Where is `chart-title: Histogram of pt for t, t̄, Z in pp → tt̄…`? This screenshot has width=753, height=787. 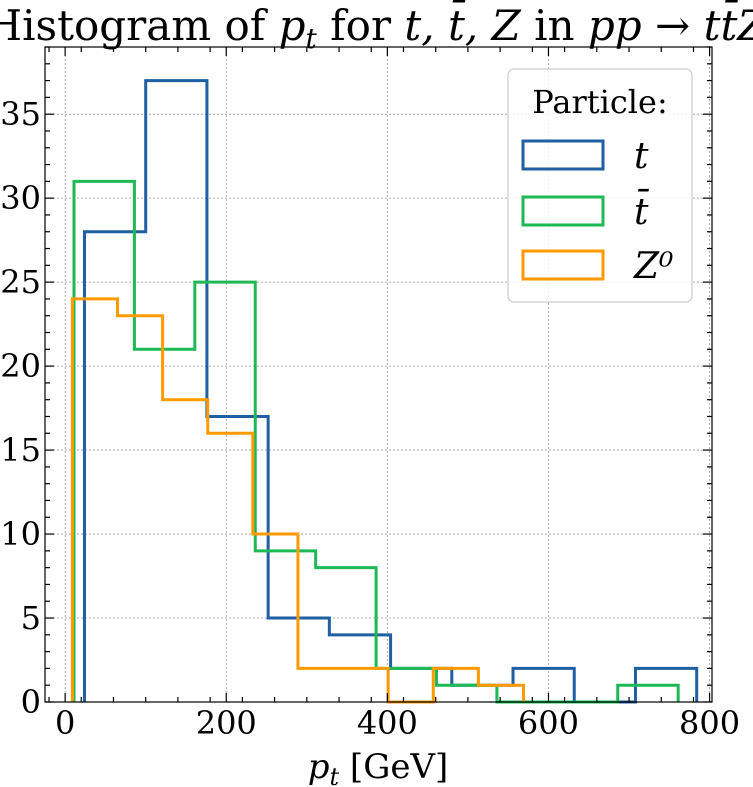 chart-title: Histogram of pt for t, t̄, Z in pp → tt̄… is located at coordinates (376, 27).